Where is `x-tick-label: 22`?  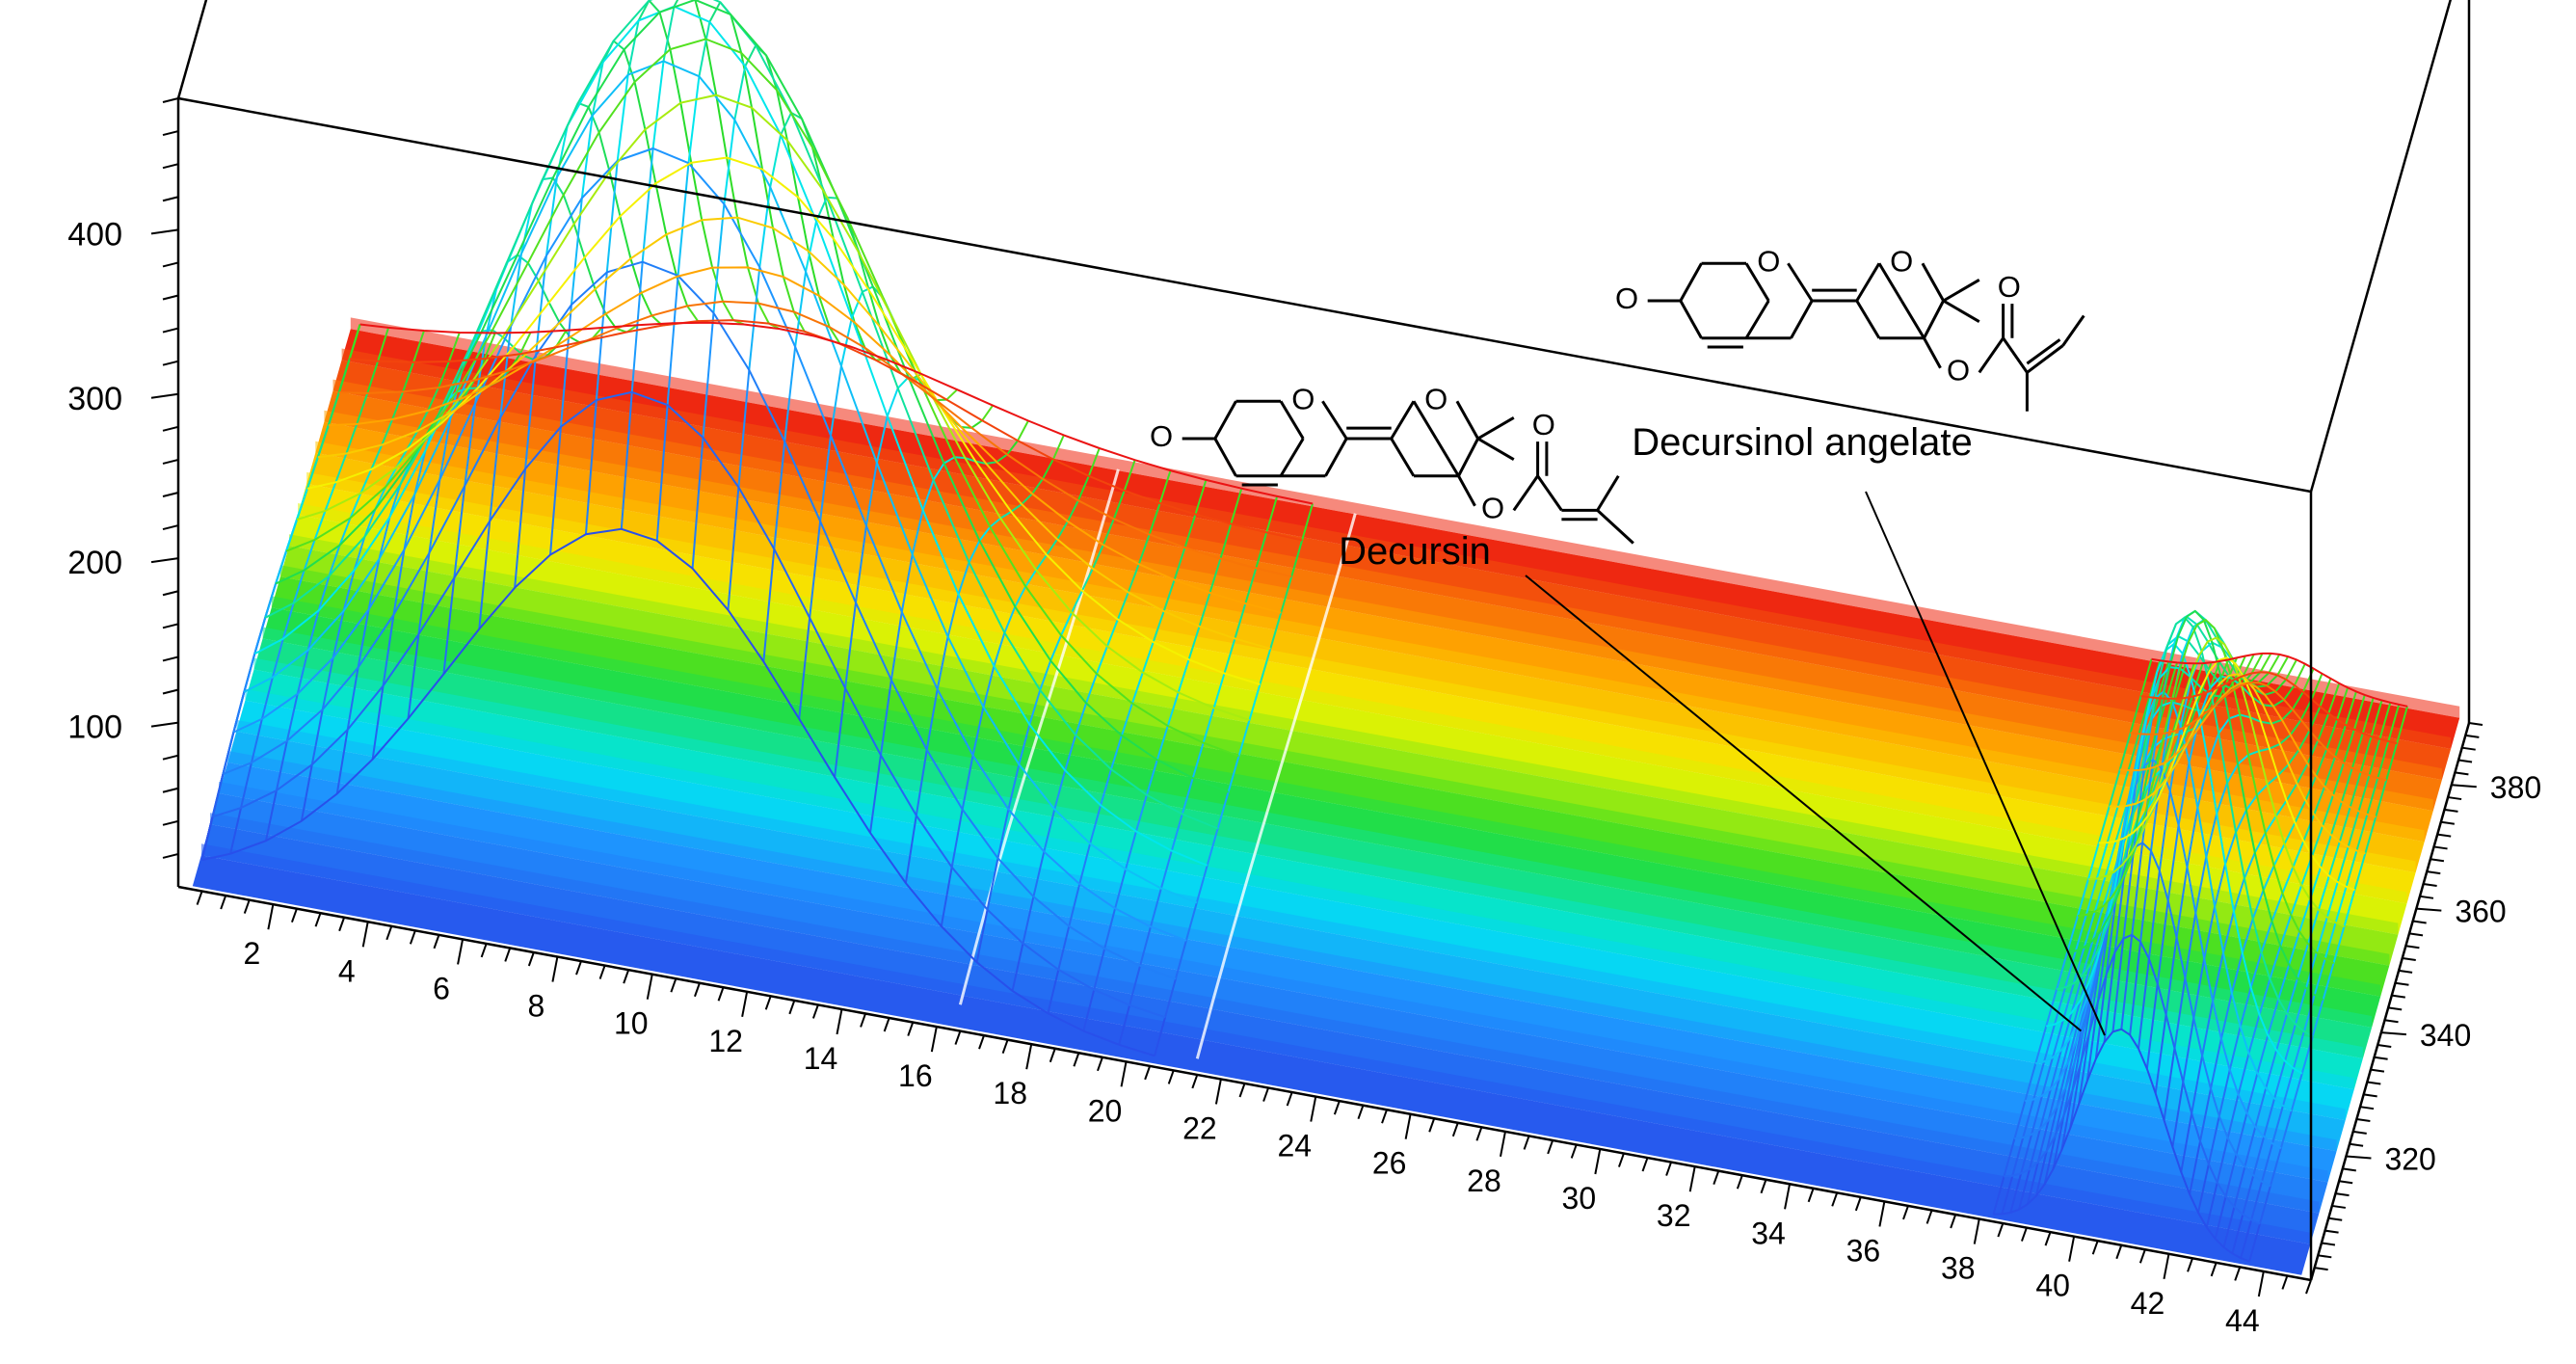
x-tick-label: 22 is located at coordinates (1200, 1127).